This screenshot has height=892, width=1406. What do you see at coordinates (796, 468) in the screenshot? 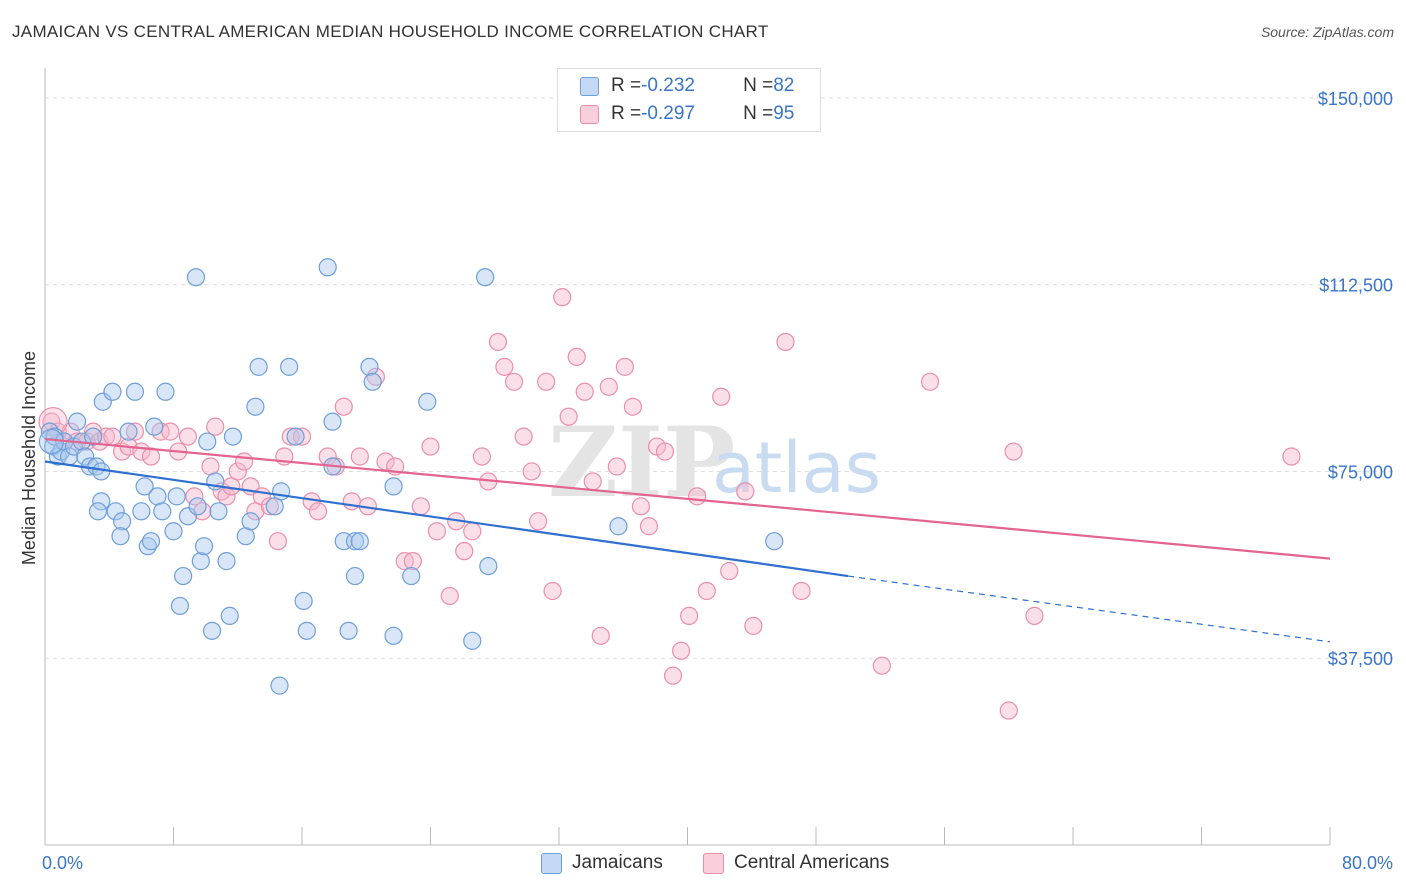
I see `watermark-atlas: atlas` at bounding box center [796, 468].